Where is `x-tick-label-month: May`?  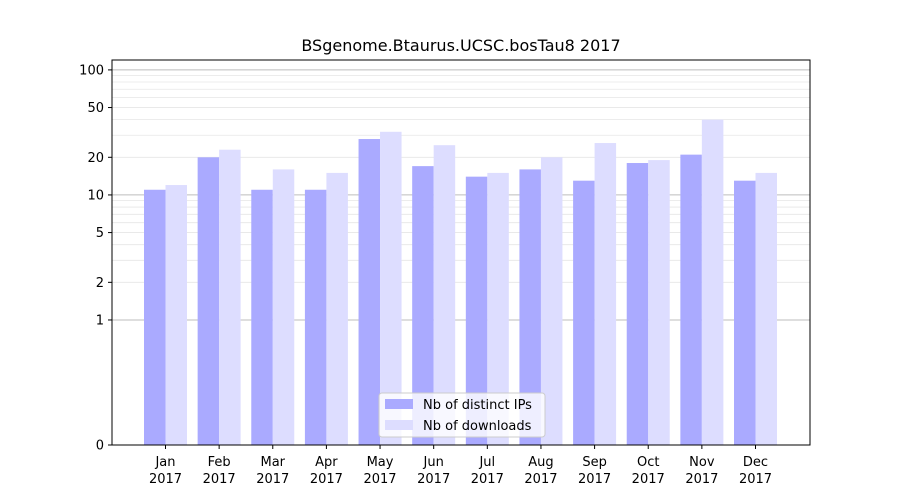 x-tick-label-month: May is located at coordinates (380, 462).